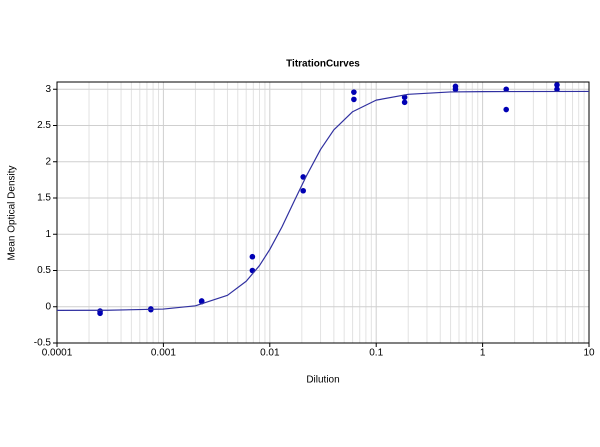  What do you see at coordinates (48, 234) in the screenshot?
I see `y-tick-label: 1` at bounding box center [48, 234].